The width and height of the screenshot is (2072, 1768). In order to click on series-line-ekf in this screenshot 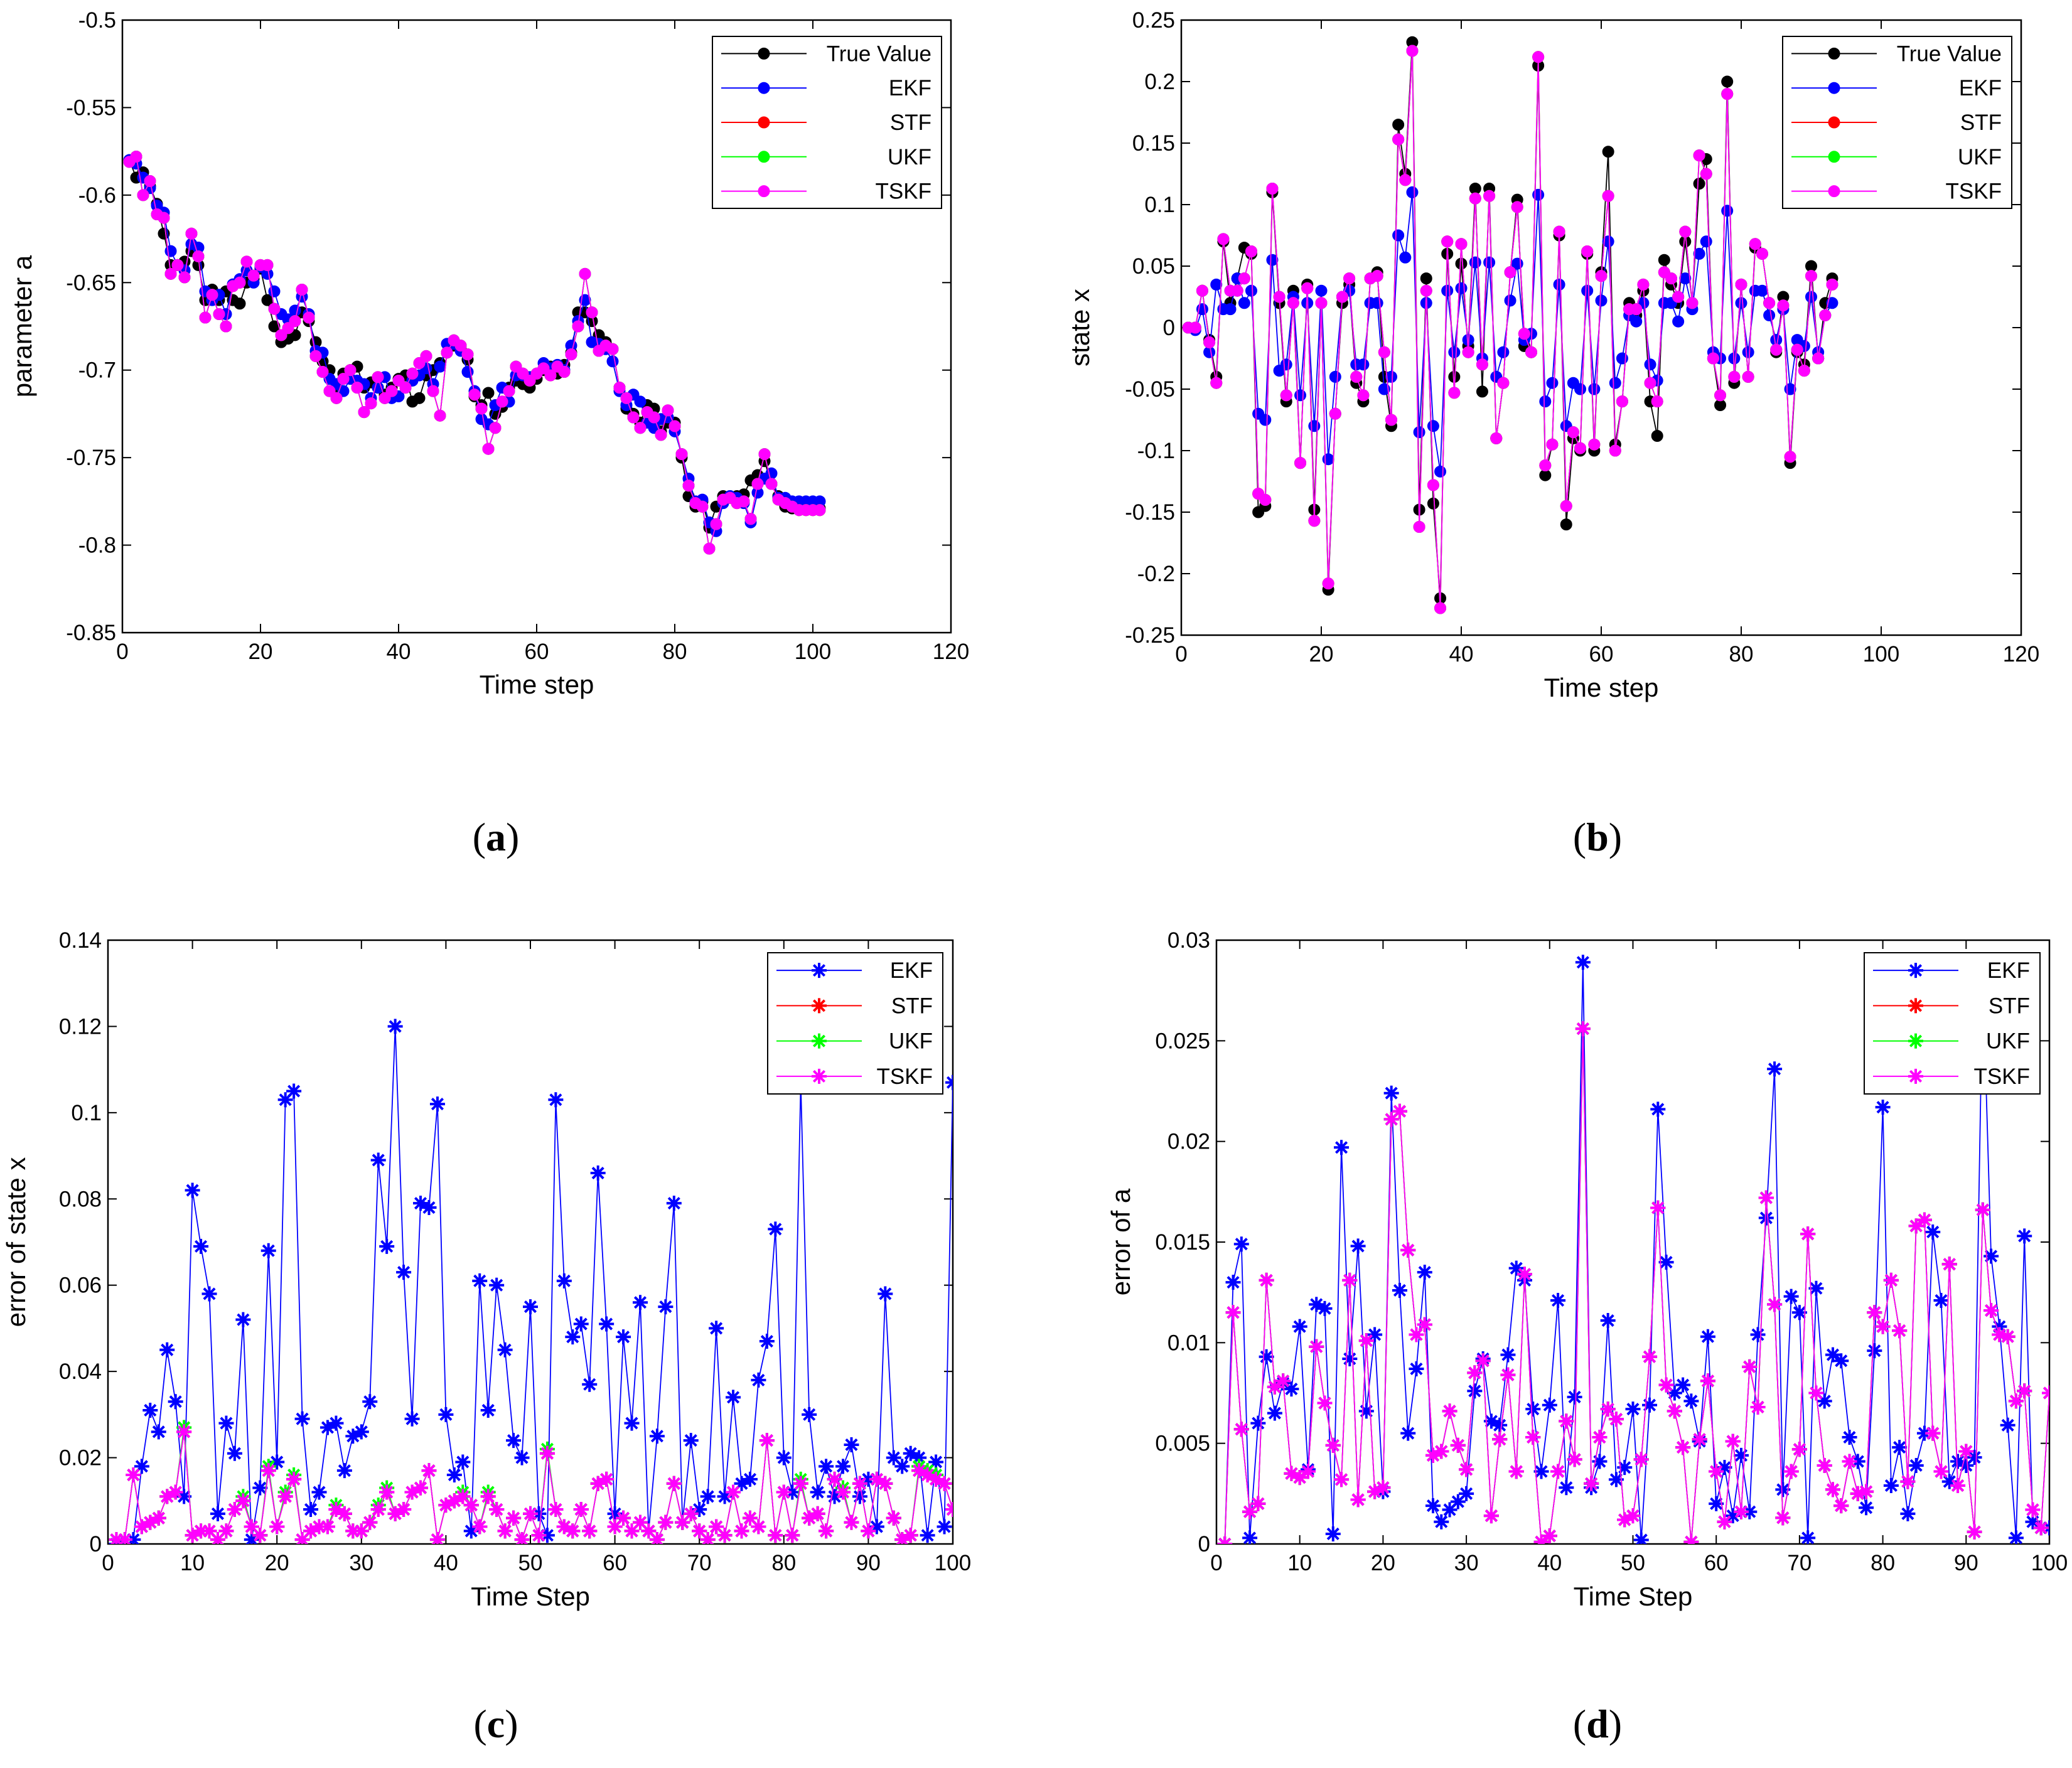, I will do `click(1637, 1253)`.